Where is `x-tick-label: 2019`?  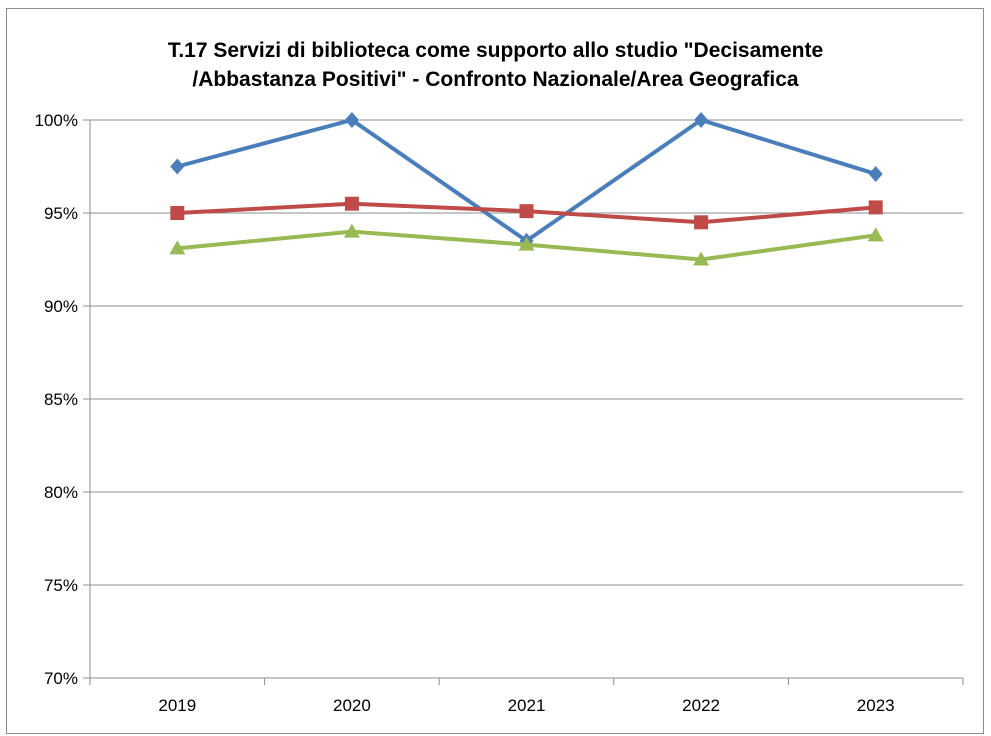
x-tick-label: 2019 is located at coordinates (177, 705).